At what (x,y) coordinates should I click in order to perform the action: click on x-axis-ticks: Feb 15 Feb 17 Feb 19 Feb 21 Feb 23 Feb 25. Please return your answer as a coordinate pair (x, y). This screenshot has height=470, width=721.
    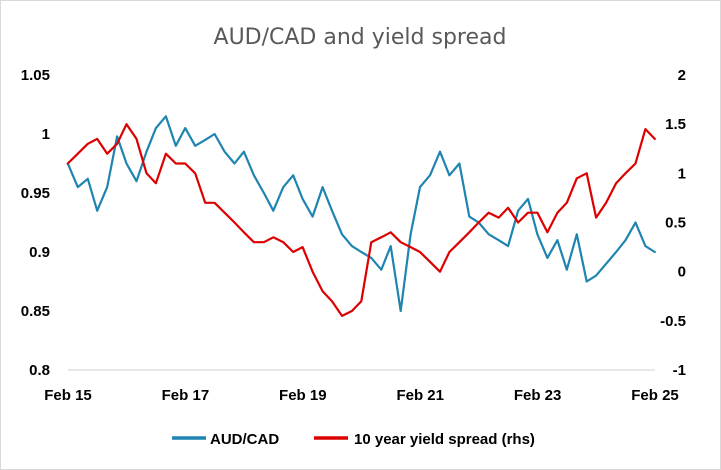
    Looking at the image, I should click on (361, 395).